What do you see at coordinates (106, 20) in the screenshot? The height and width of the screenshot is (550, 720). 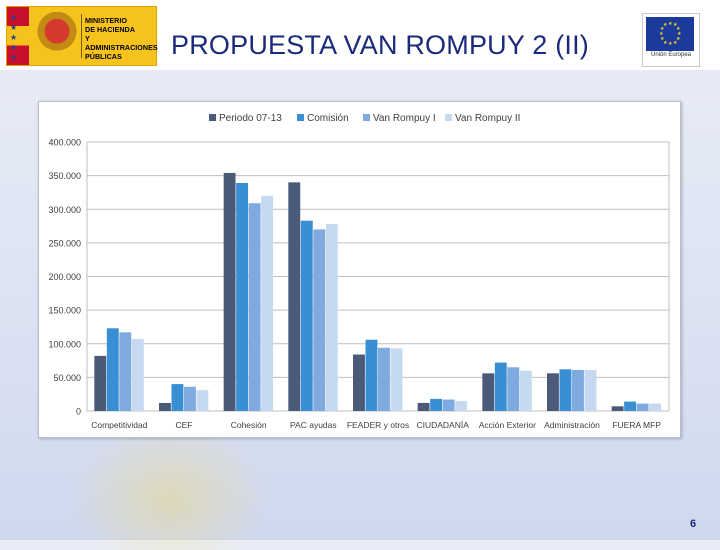 I see `ministry-line-1: MINISTERIO` at bounding box center [106, 20].